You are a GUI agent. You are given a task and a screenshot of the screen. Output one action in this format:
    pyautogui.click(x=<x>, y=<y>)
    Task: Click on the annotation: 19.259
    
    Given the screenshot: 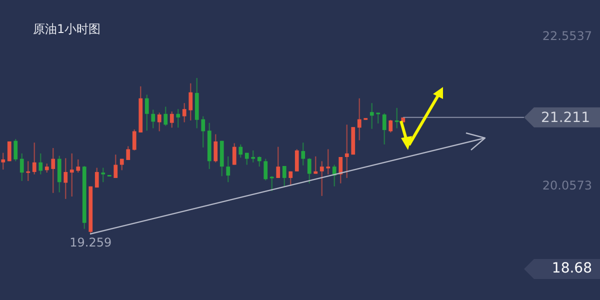 What is the action you would take?
    pyautogui.click(x=91, y=242)
    